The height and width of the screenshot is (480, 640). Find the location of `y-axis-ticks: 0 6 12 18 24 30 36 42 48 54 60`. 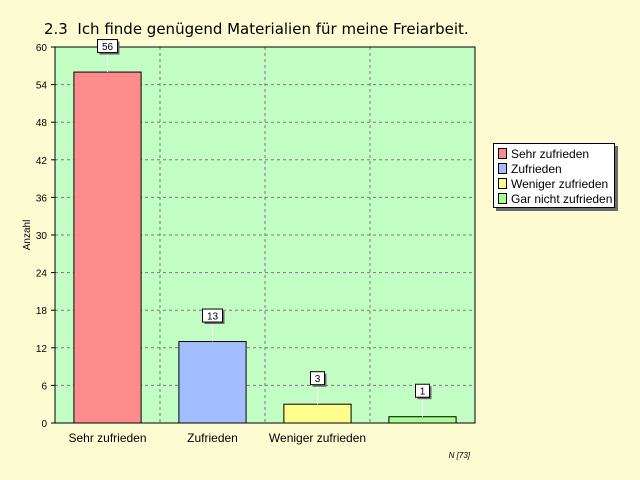

y-axis-ticks: 0 6 12 18 24 30 36 42 48 54 60 is located at coordinates (45, 236).